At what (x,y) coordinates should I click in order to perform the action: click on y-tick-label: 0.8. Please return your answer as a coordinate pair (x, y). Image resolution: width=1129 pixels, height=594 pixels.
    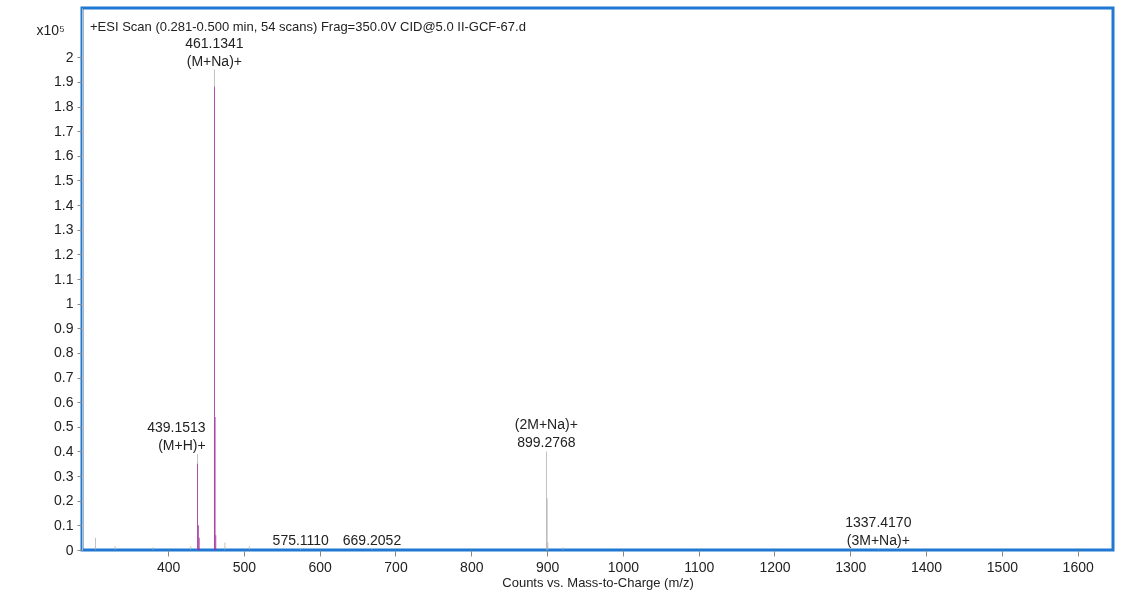
    Looking at the image, I should click on (64, 352).